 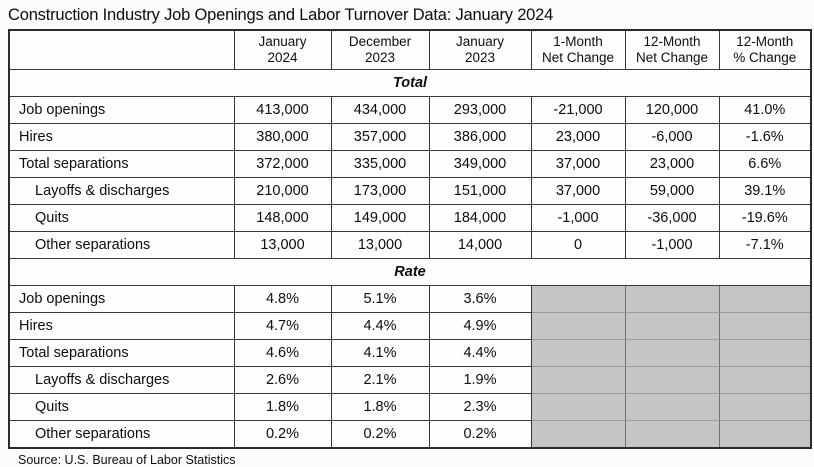 What do you see at coordinates (578, 245) in the screenshot?
I see `value-cell: 0` at bounding box center [578, 245].